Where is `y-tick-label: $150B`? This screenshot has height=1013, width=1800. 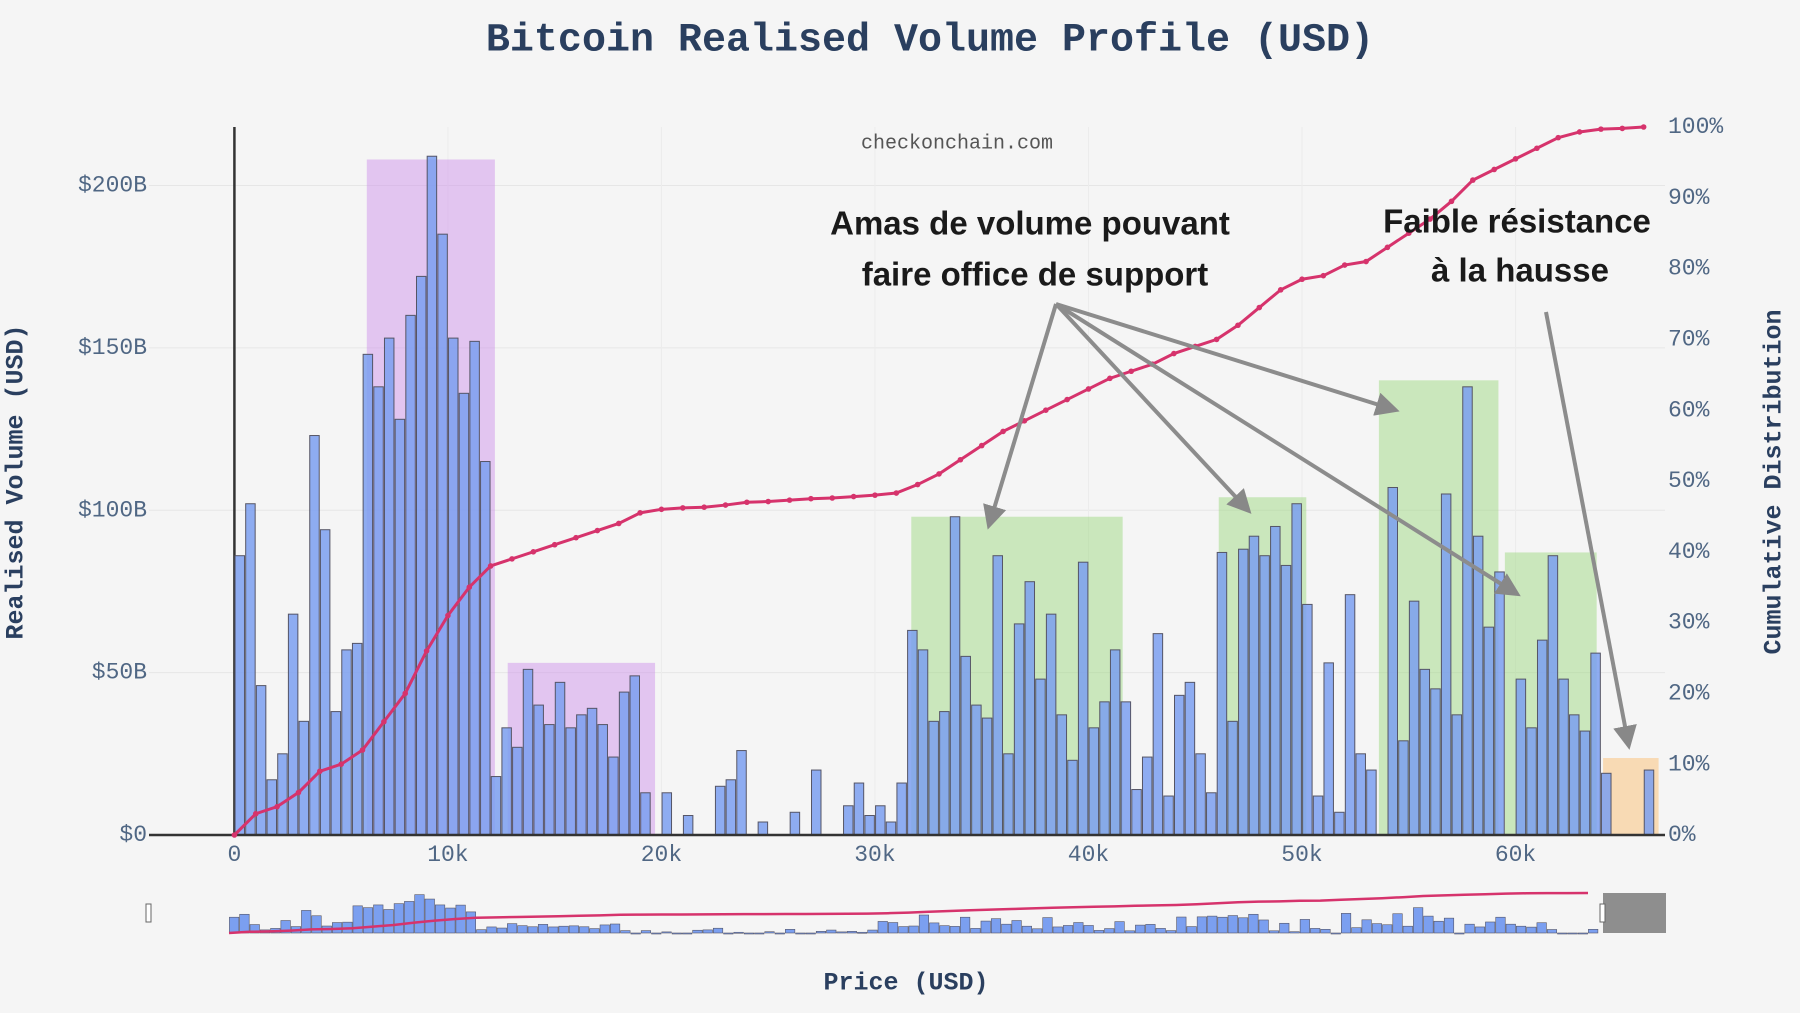
y-tick-label: $150B is located at coordinates (112, 348).